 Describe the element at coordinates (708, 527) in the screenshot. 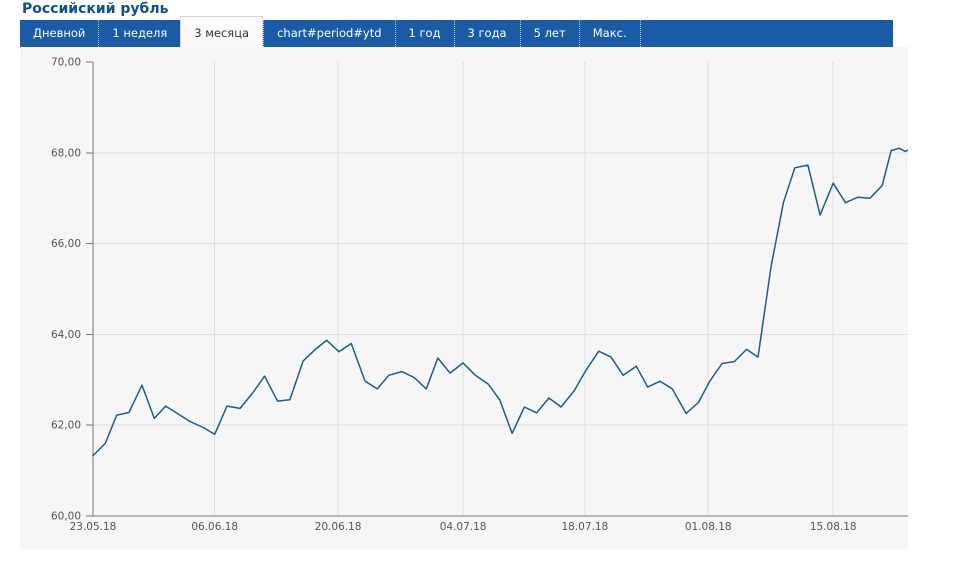

I see `x-tick-label: 01.08.18` at that location.